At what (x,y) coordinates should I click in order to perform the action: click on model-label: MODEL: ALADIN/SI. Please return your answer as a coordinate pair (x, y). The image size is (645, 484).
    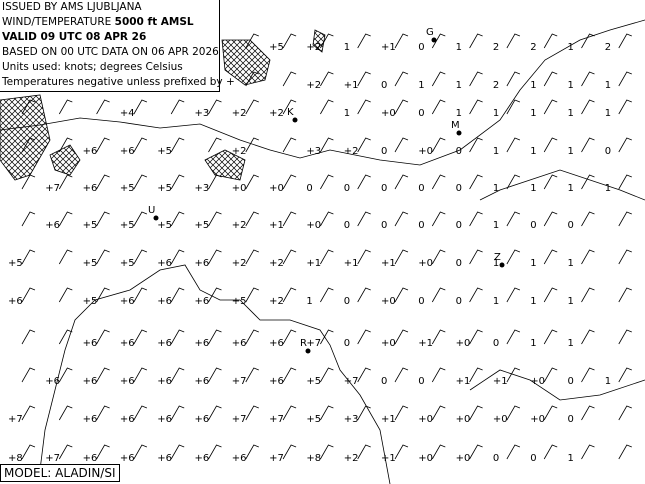
    Looking at the image, I should click on (60, 473).